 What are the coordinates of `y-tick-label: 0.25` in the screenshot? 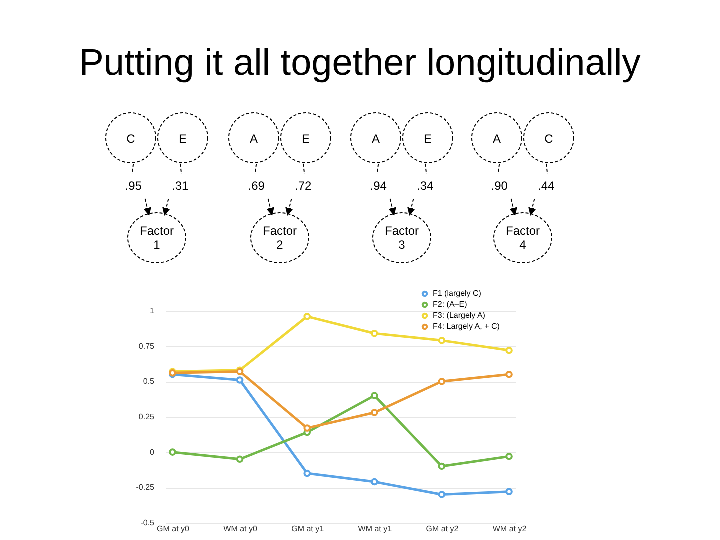 It's located at (147, 417).